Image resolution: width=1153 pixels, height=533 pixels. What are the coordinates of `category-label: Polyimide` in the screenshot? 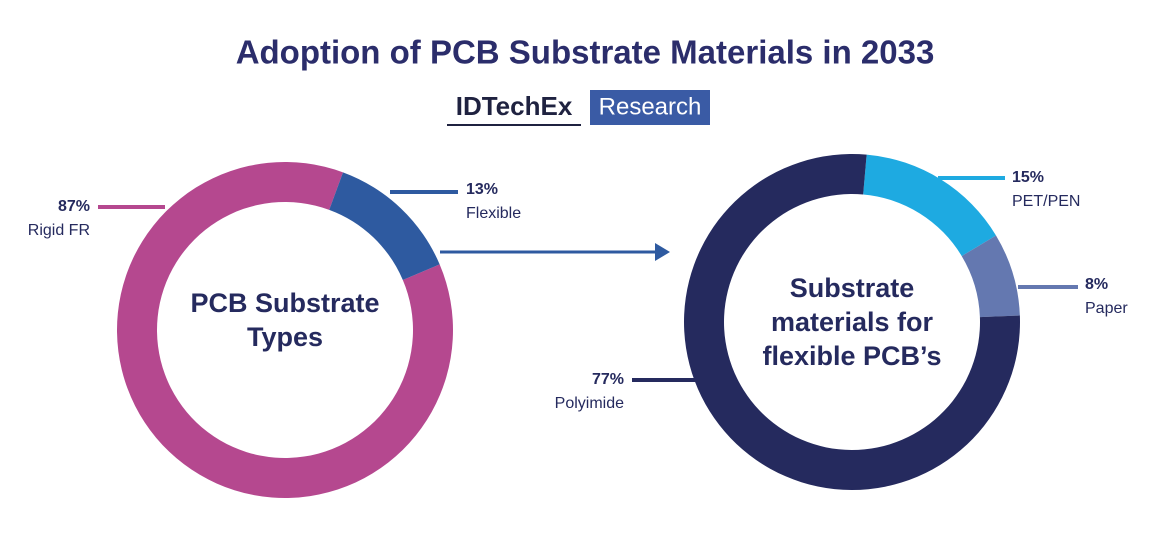 It's located at (589, 403).